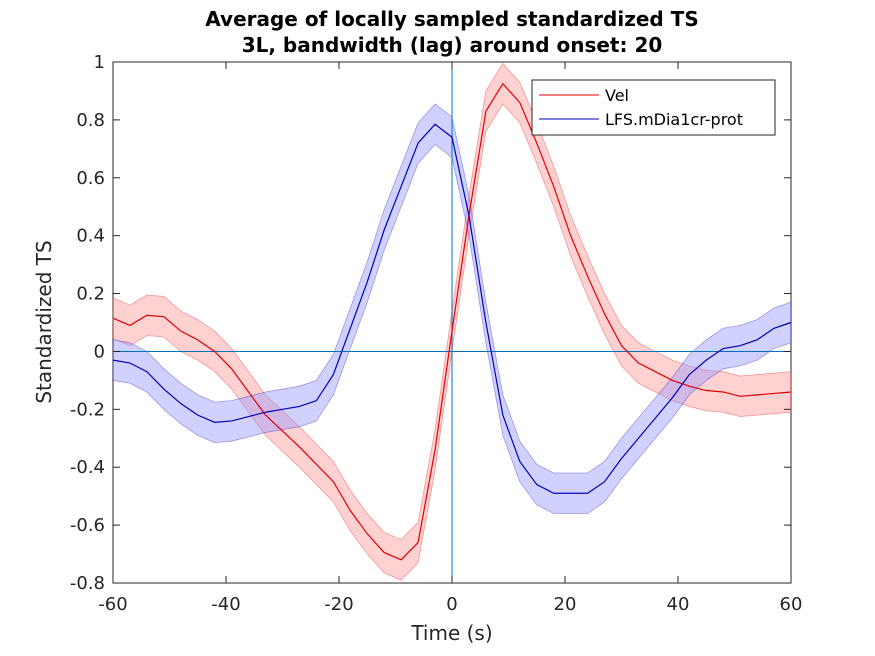  What do you see at coordinates (451, 633) in the screenshot?
I see `x-axis-label: Time (s)` at bounding box center [451, 633].